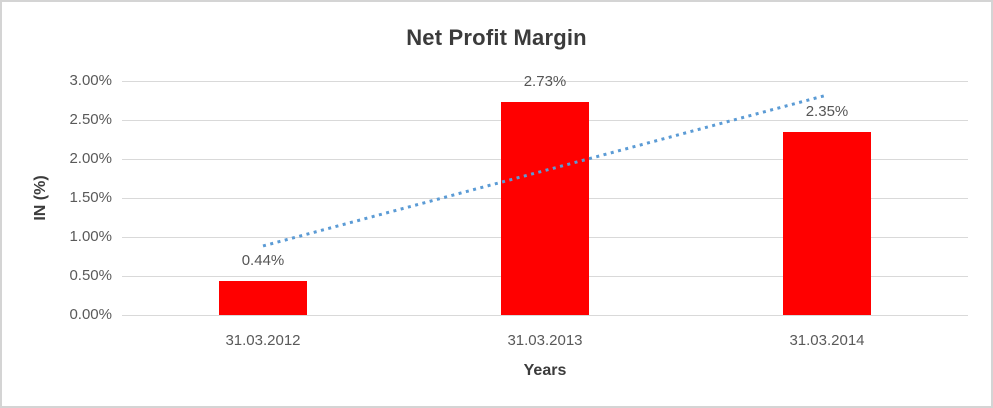  Describe the element at coordinates (545, 340) in the screenshot. I see `x-category-label: 31.03.2013` at that location.